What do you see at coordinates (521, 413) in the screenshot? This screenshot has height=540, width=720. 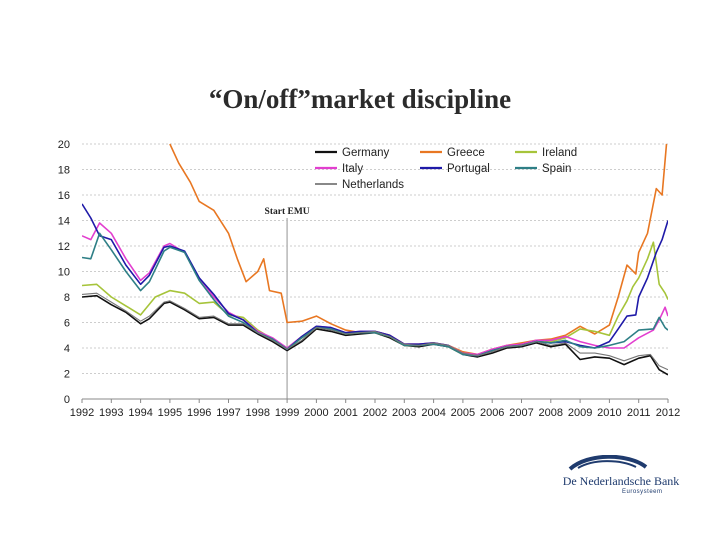 I see `x-tick-label: 2007` at bounding box center [521, 413].